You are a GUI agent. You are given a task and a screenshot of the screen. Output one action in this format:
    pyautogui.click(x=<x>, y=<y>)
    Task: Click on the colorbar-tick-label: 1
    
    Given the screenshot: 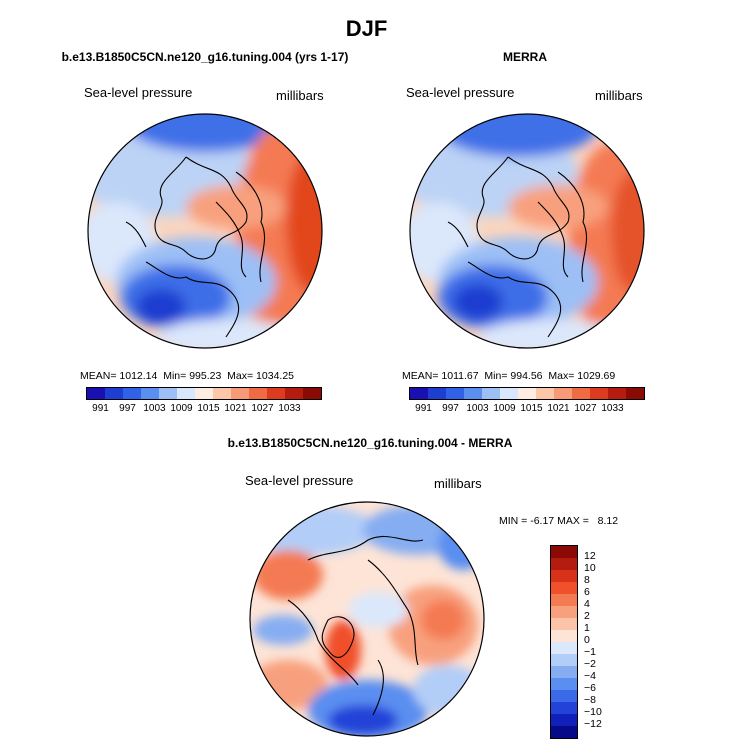 What is the action you would take?
    pyautogui.click(x=587, y=628)
    